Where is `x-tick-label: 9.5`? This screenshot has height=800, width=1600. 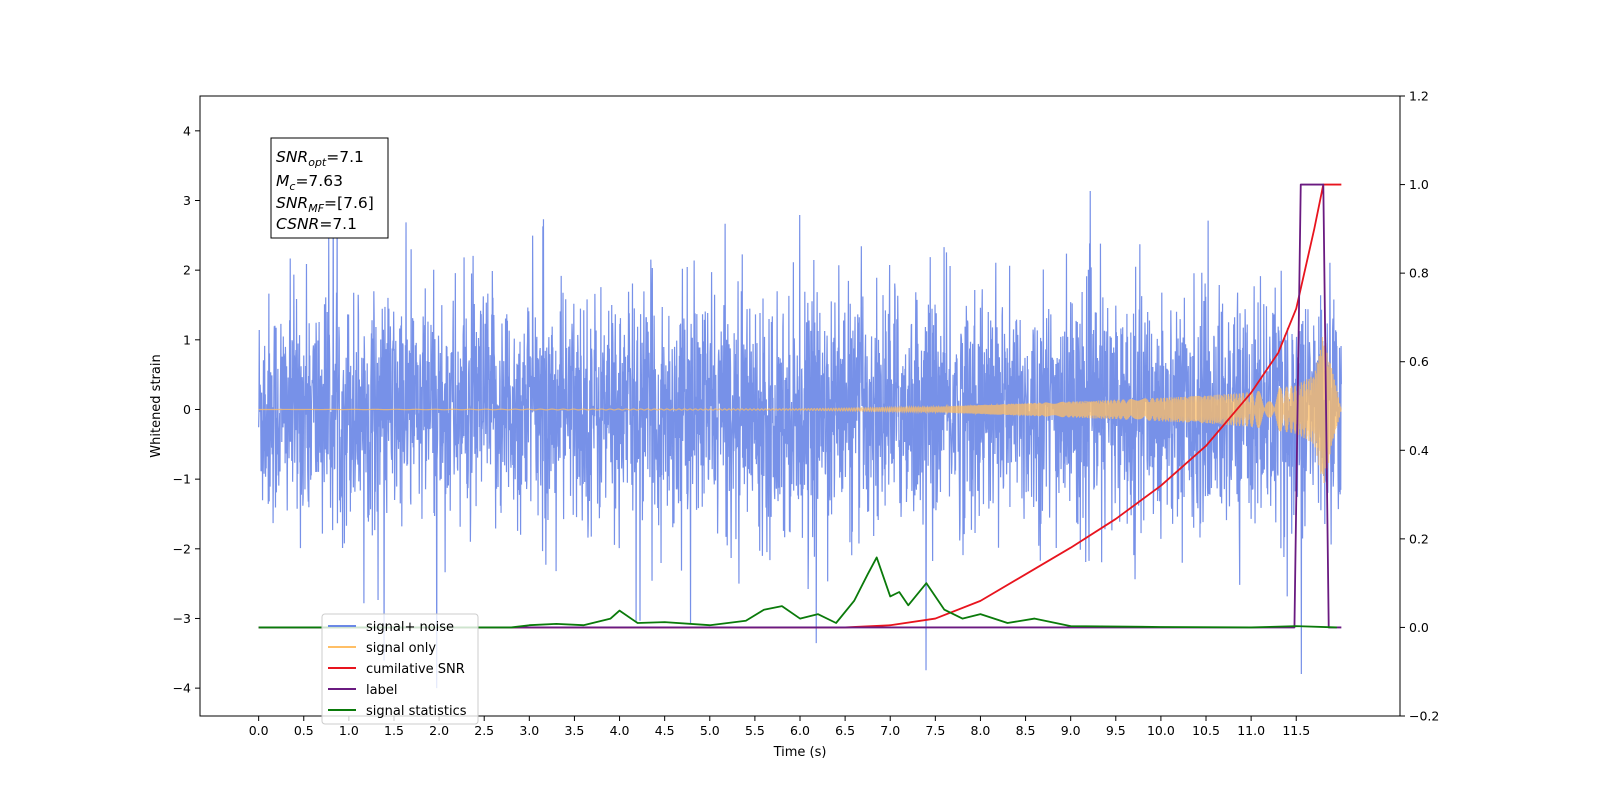
x-tick-label: 9.5 is located at coordinates (1116, 730).